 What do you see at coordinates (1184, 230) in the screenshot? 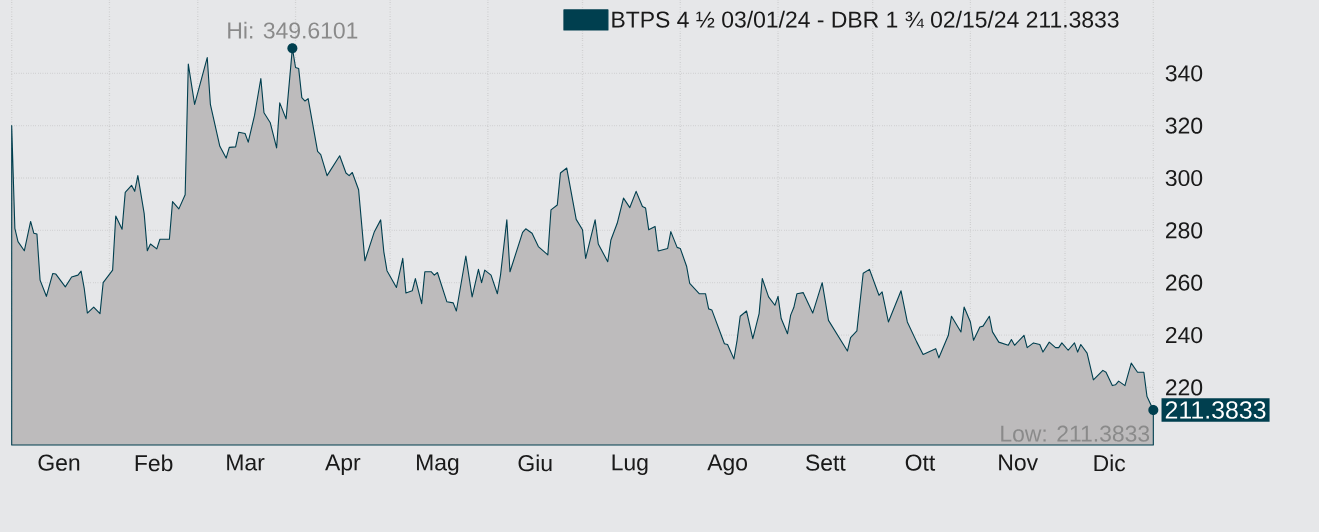
I see `y-tick-label: 280` at bounding box center [1184, 230].